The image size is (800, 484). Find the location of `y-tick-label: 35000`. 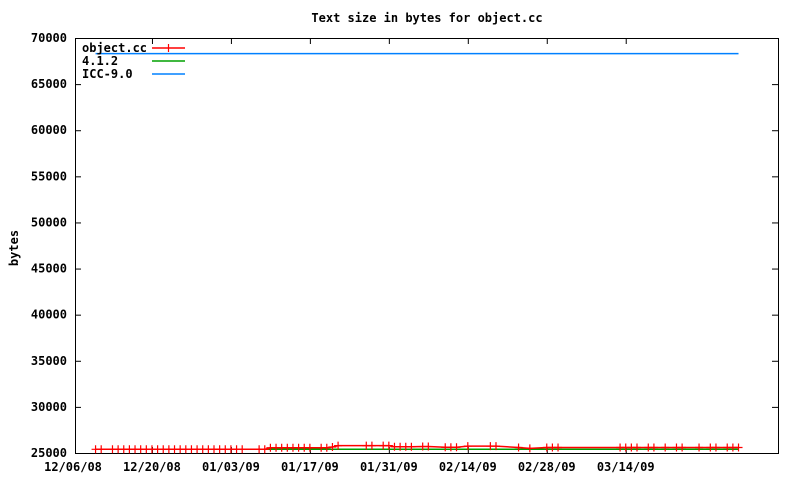

y-tick-label: 35000 is located at coordinates (49, 361).